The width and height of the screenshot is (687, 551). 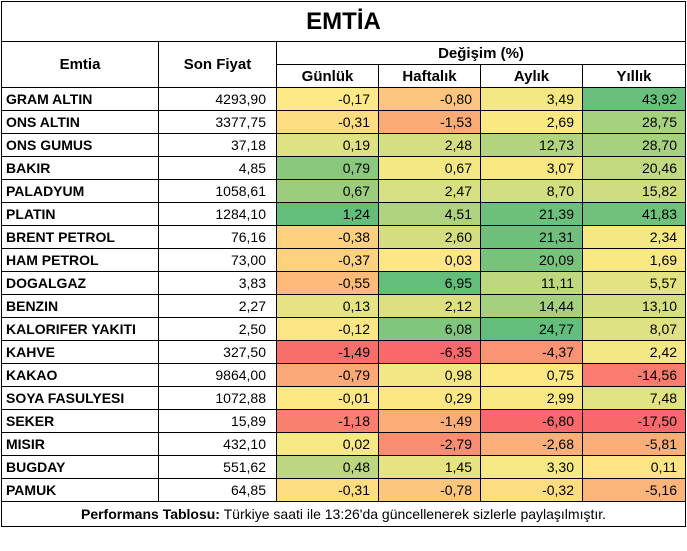 What do you see at coordinates (327, 467) in the screenshot?
I see `daily-change: 0,48` at bounding box center [327, 467].